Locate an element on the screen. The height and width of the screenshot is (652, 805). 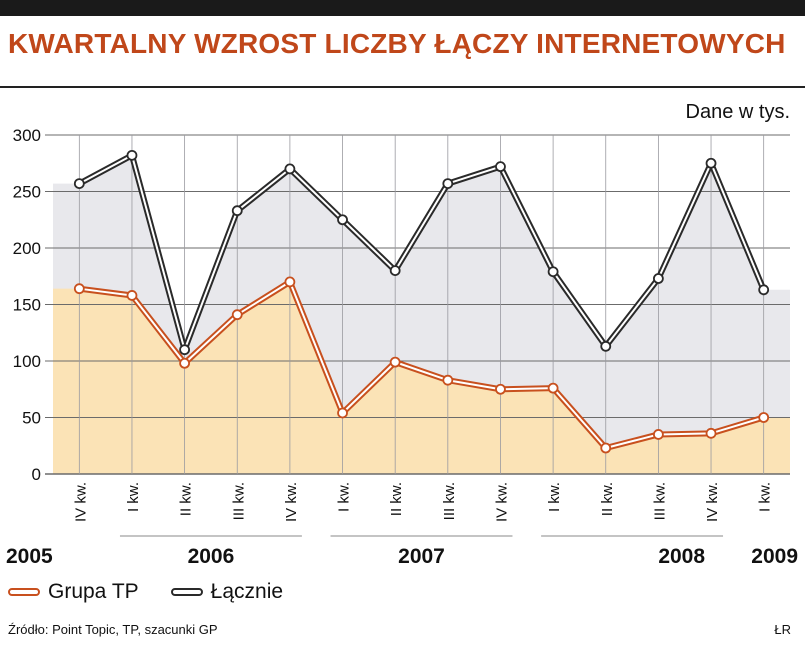
title-rule is located at coordinates (402, 87).